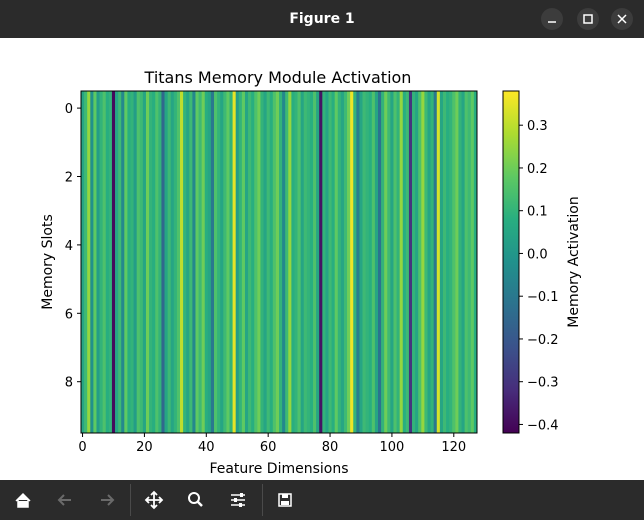  Describe the element at coordinates (537, 126) in the screenshot. I see `colorbar-tick-label: 0.3` at that location.